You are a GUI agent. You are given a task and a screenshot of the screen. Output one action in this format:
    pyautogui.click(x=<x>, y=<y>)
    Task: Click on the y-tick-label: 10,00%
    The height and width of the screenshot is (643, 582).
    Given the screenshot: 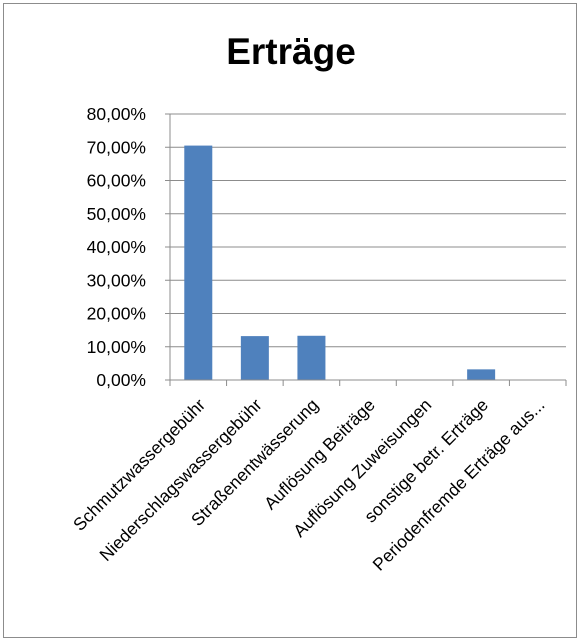 What is the action you would take?
    pyautogui.click(x=116, y=347)
    